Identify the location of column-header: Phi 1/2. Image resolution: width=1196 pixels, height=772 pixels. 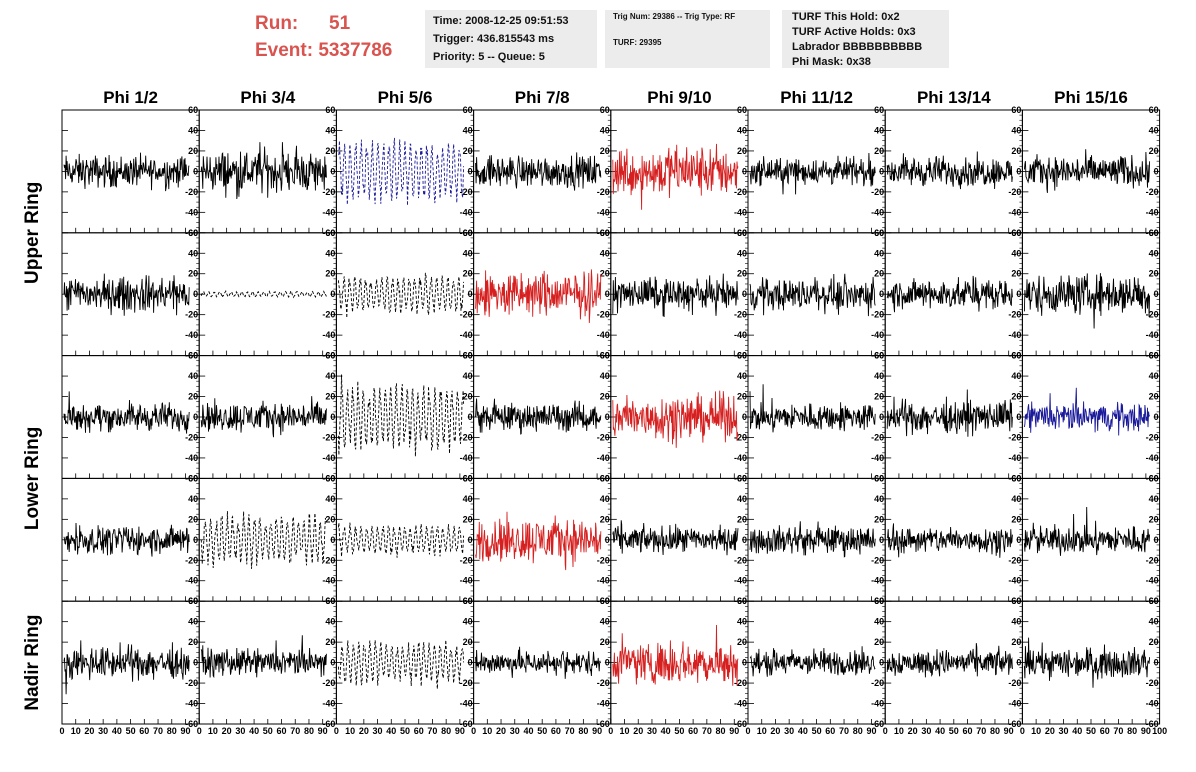
(130, 97).